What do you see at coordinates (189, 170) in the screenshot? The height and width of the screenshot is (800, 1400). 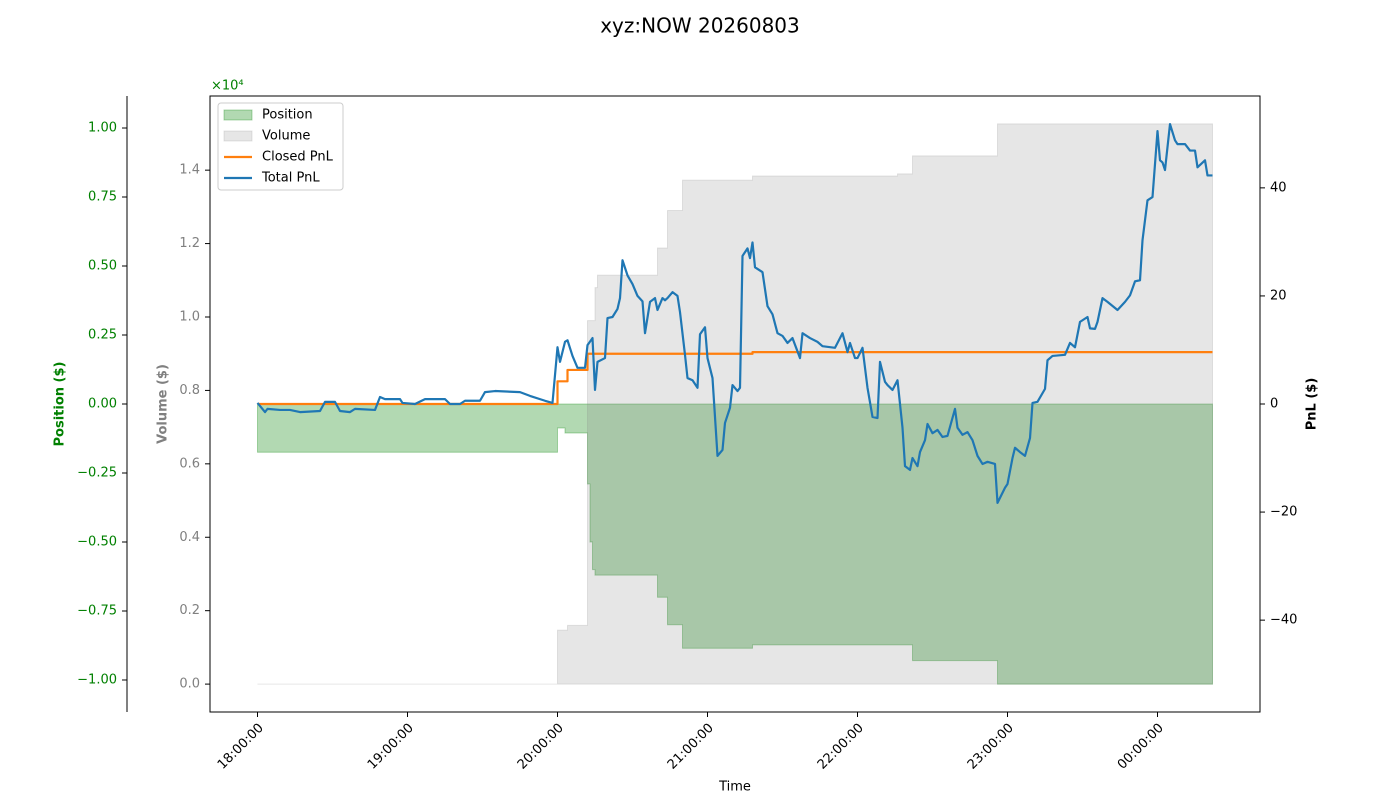 I see `y-tick-label: 1.4` at bounding box center [189, 170].